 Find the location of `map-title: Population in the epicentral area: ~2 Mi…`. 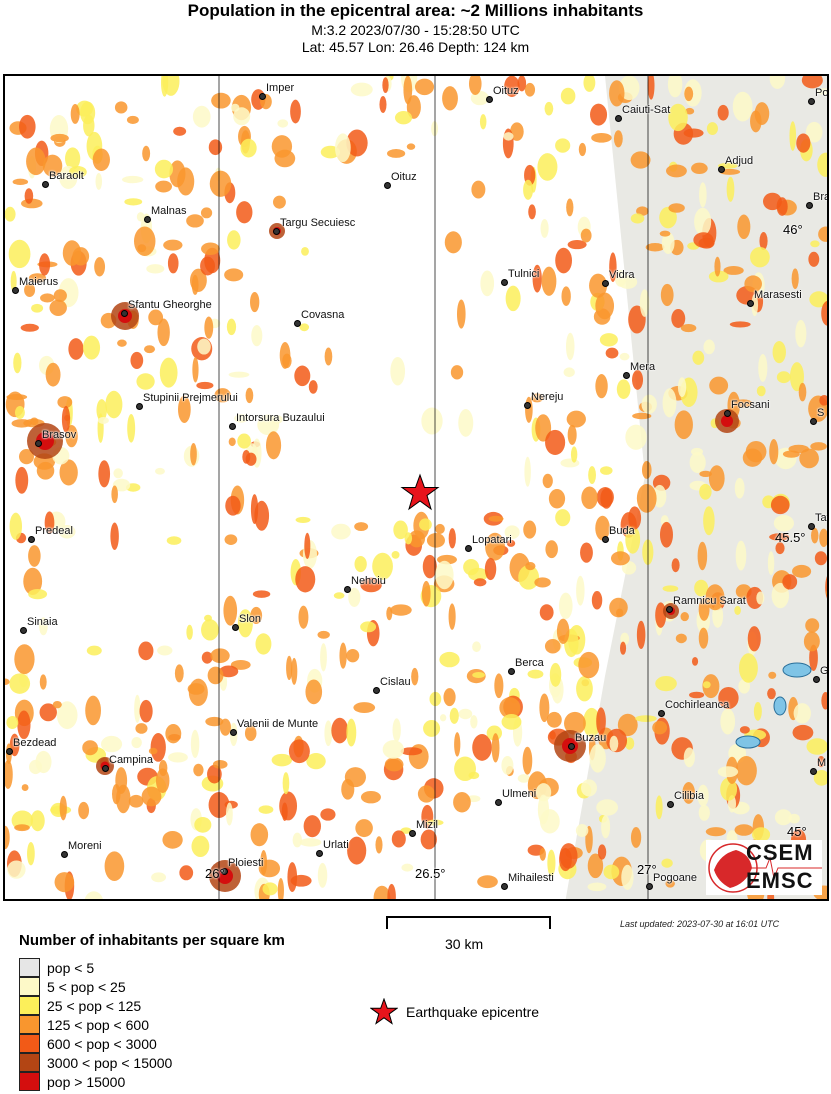

map-title: Population in the epicentral area: ~2 Mi… is located at coordinates (415, 10).